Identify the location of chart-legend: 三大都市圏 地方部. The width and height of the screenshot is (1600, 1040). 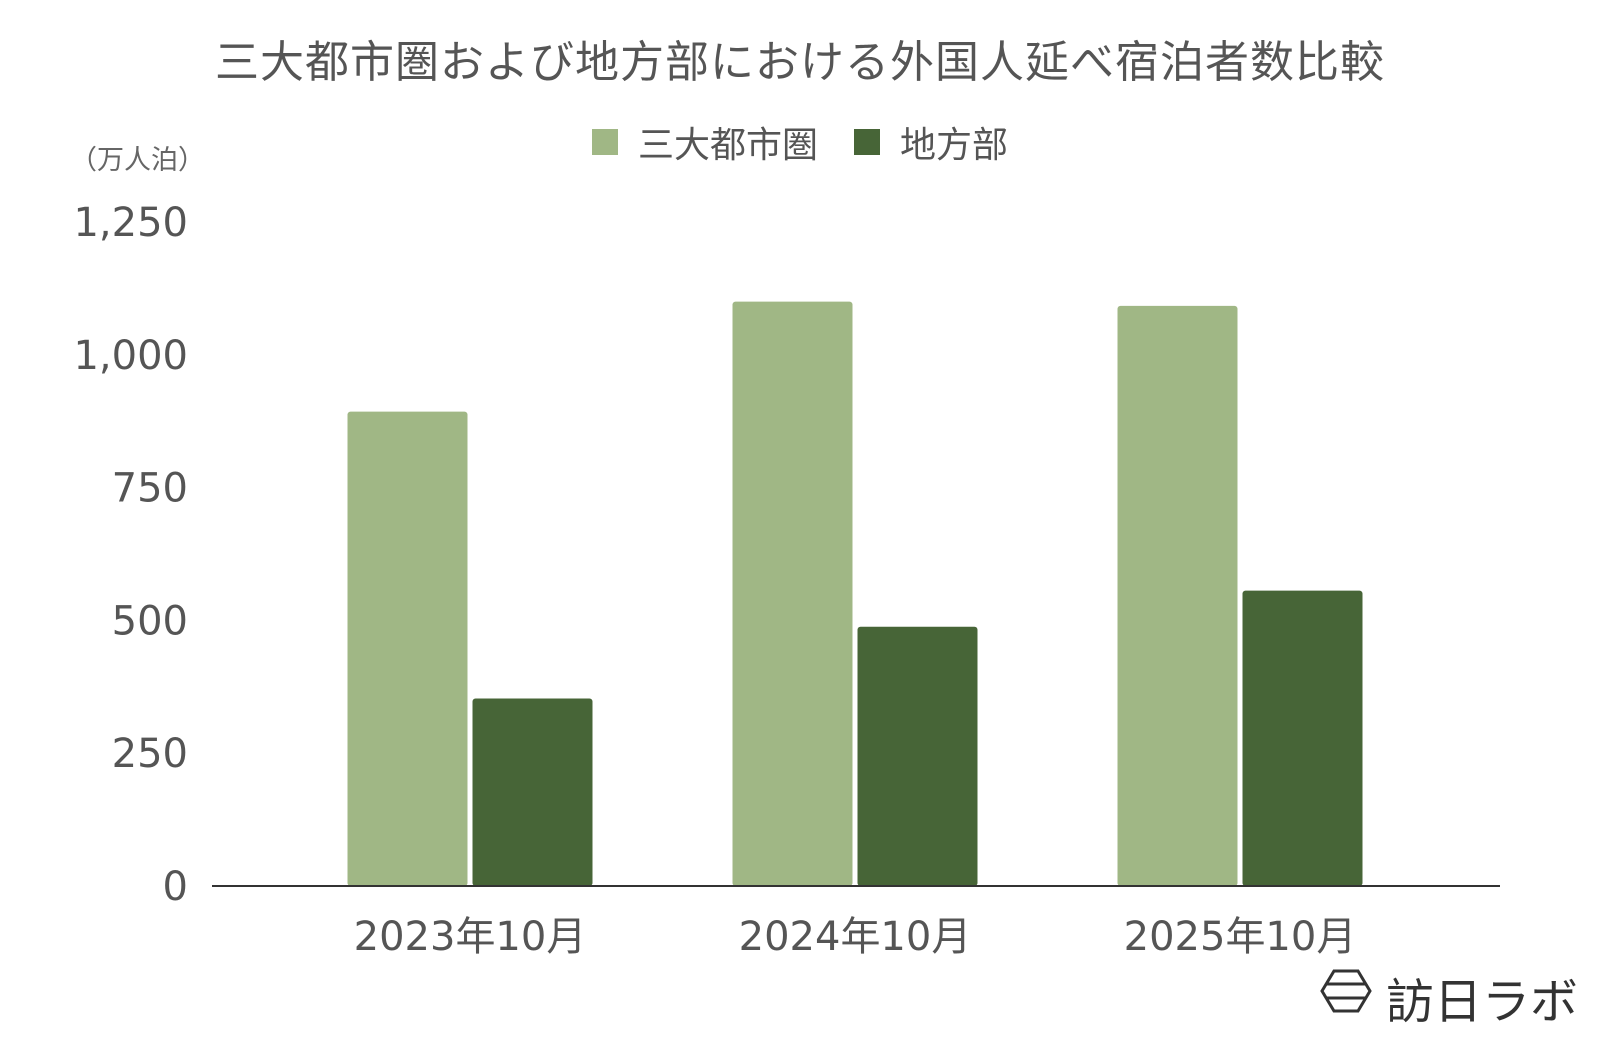
(800, 142).